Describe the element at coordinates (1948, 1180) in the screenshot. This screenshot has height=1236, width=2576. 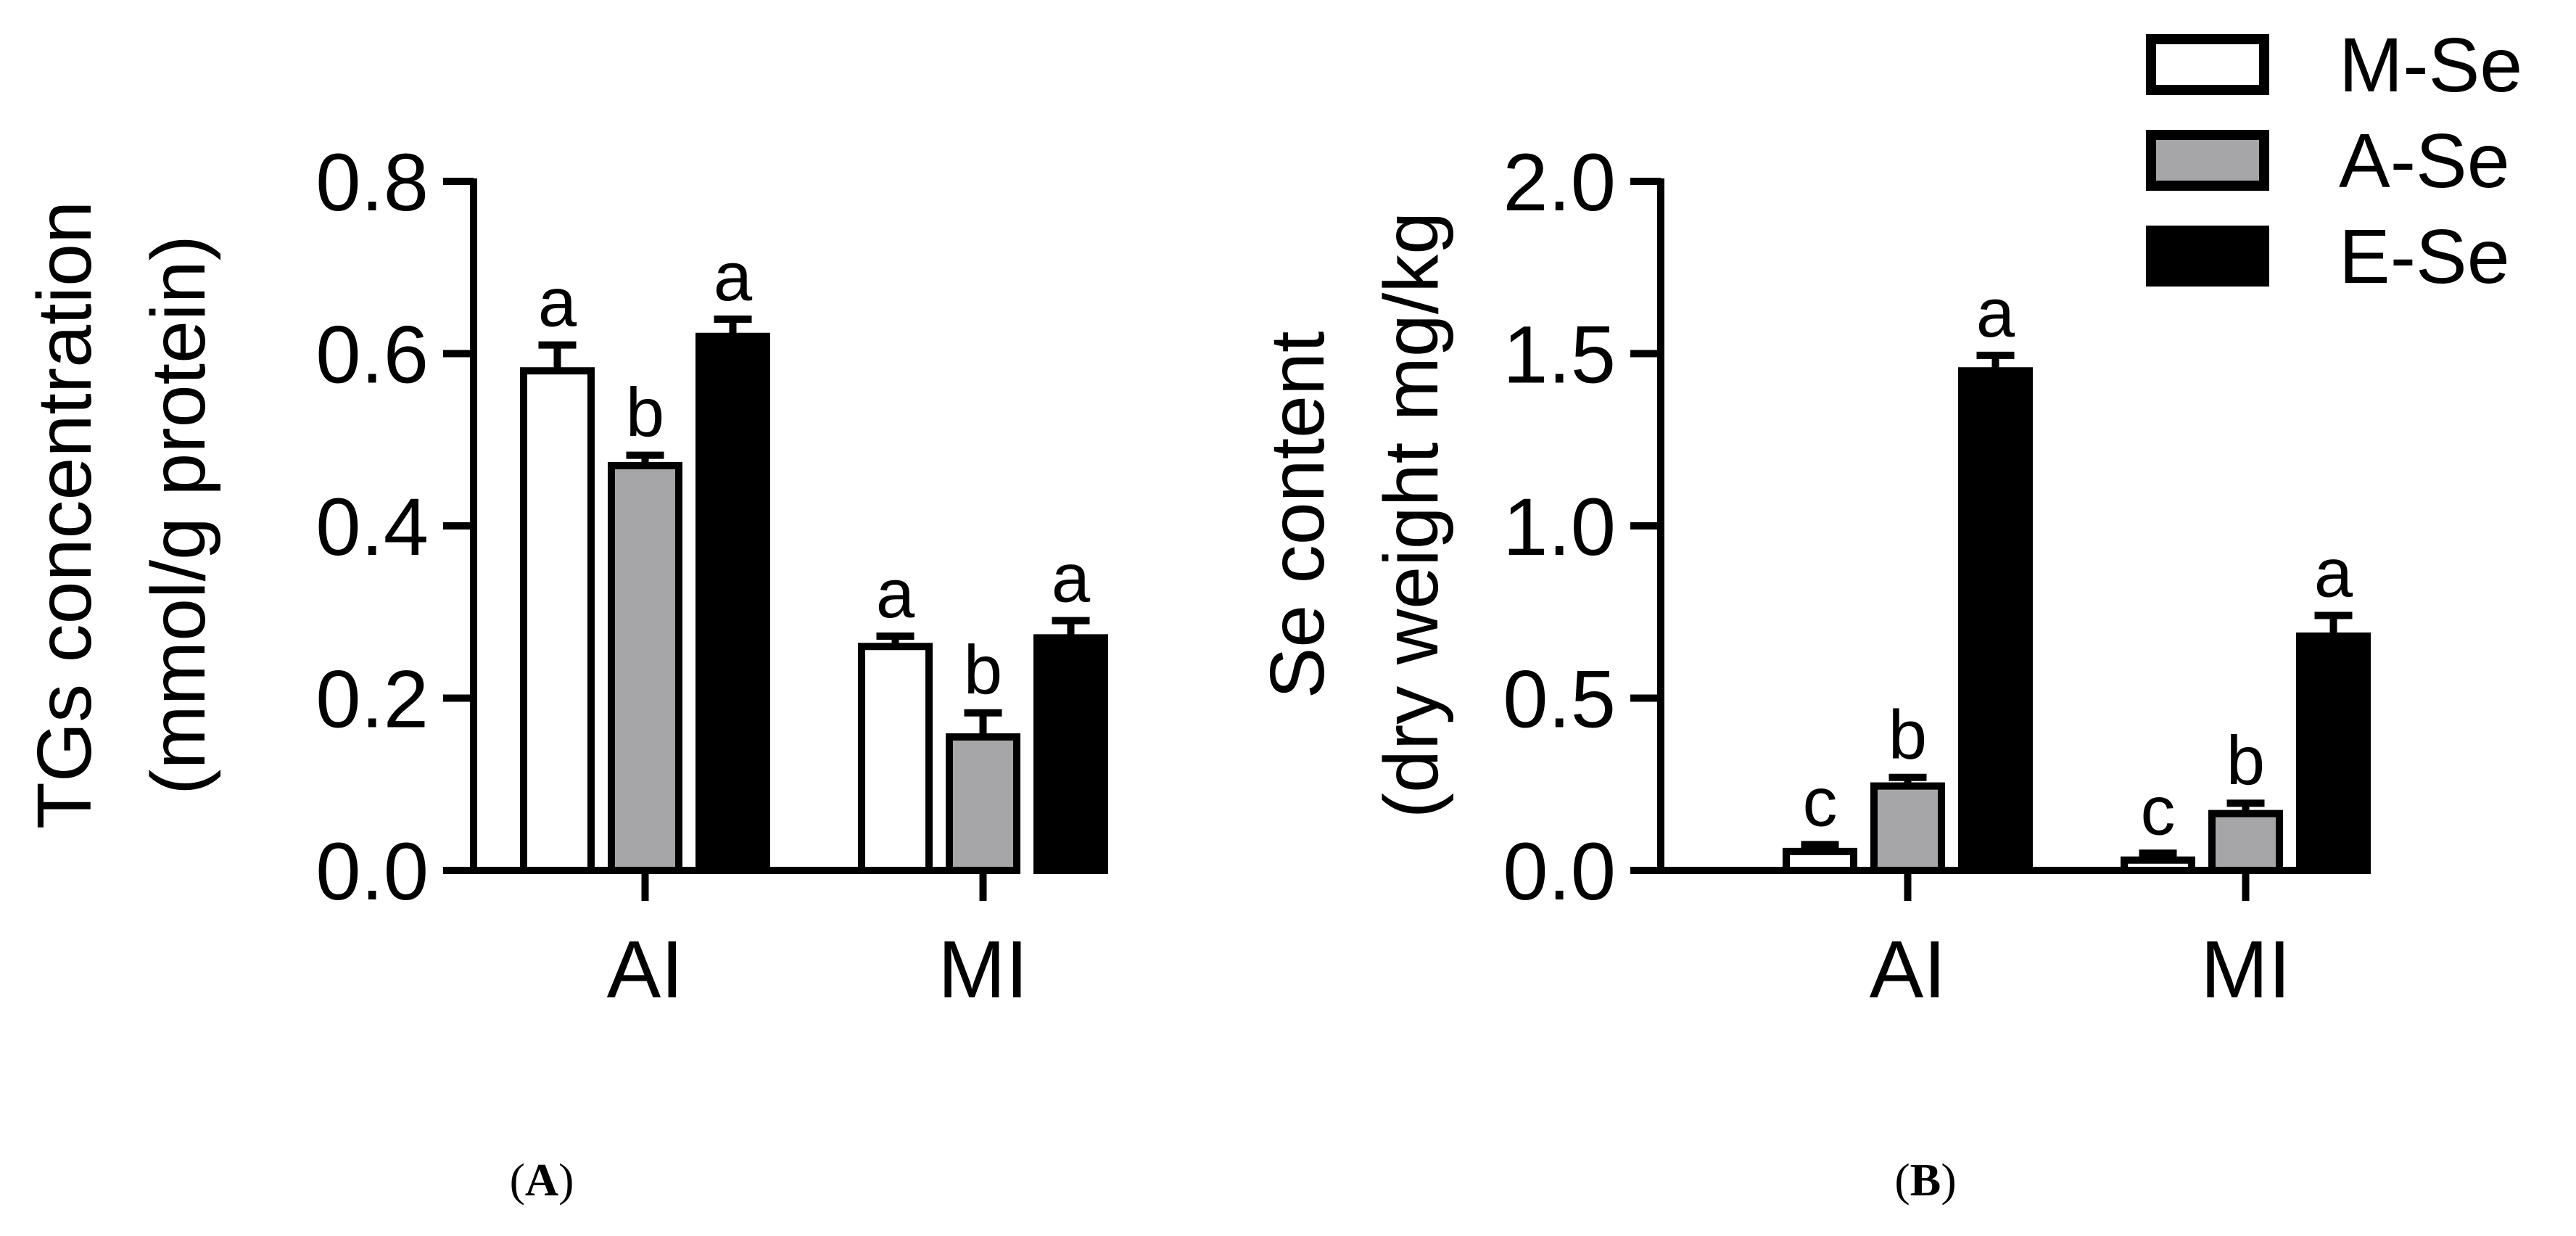
I see `panel-b-label-close: )` at that location.